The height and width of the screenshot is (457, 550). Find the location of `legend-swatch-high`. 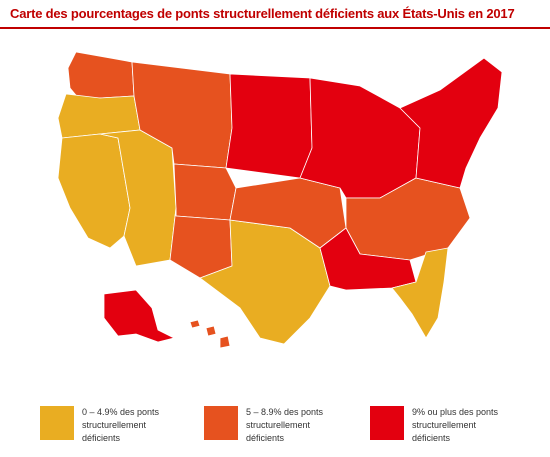

legend-swatch-high is located at coordinates (387, 423).